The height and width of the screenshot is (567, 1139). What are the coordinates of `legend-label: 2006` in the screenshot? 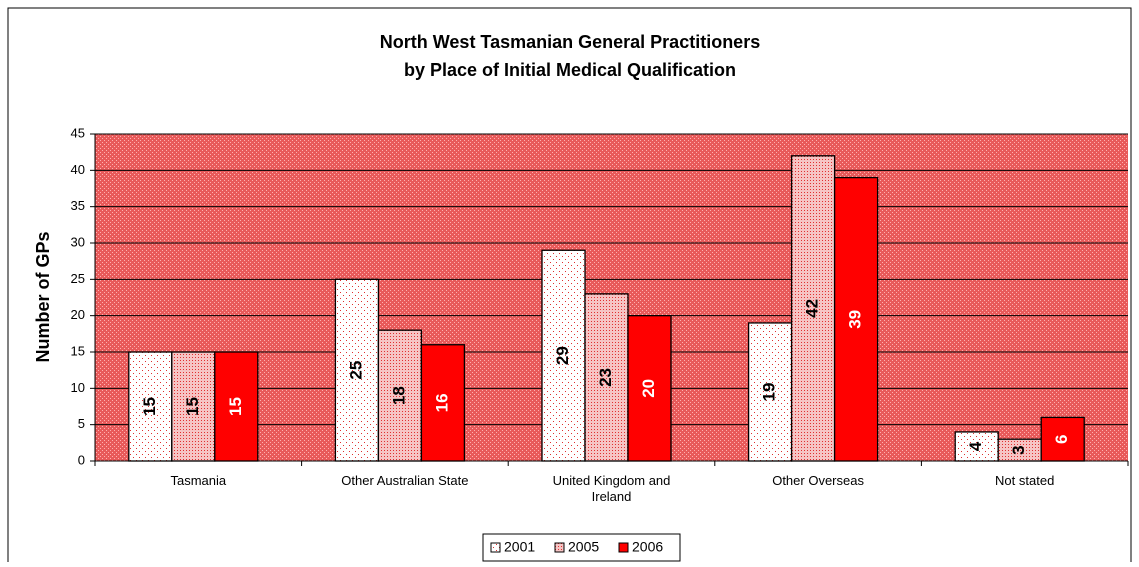 It's located at (647, 547).